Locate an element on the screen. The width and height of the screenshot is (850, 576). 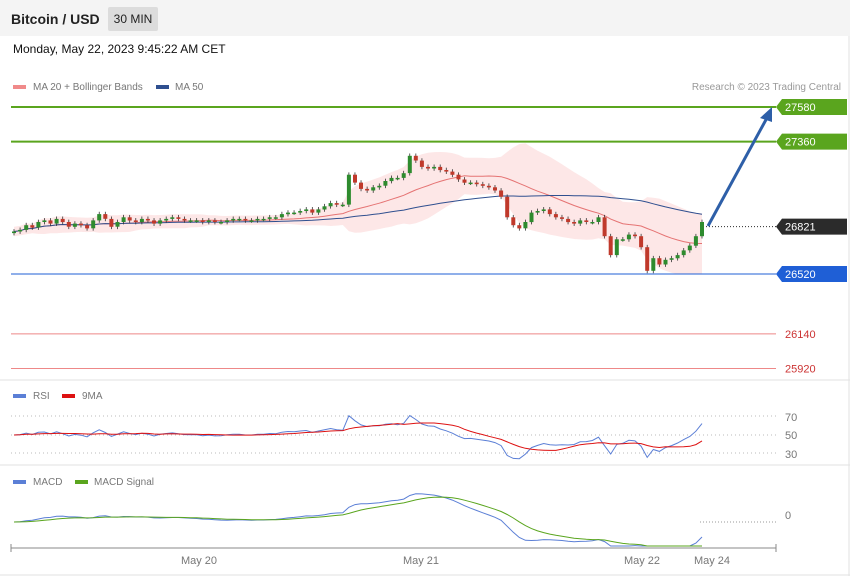
legend-rsi-ma-swatch is located at coordinates (68, 396).